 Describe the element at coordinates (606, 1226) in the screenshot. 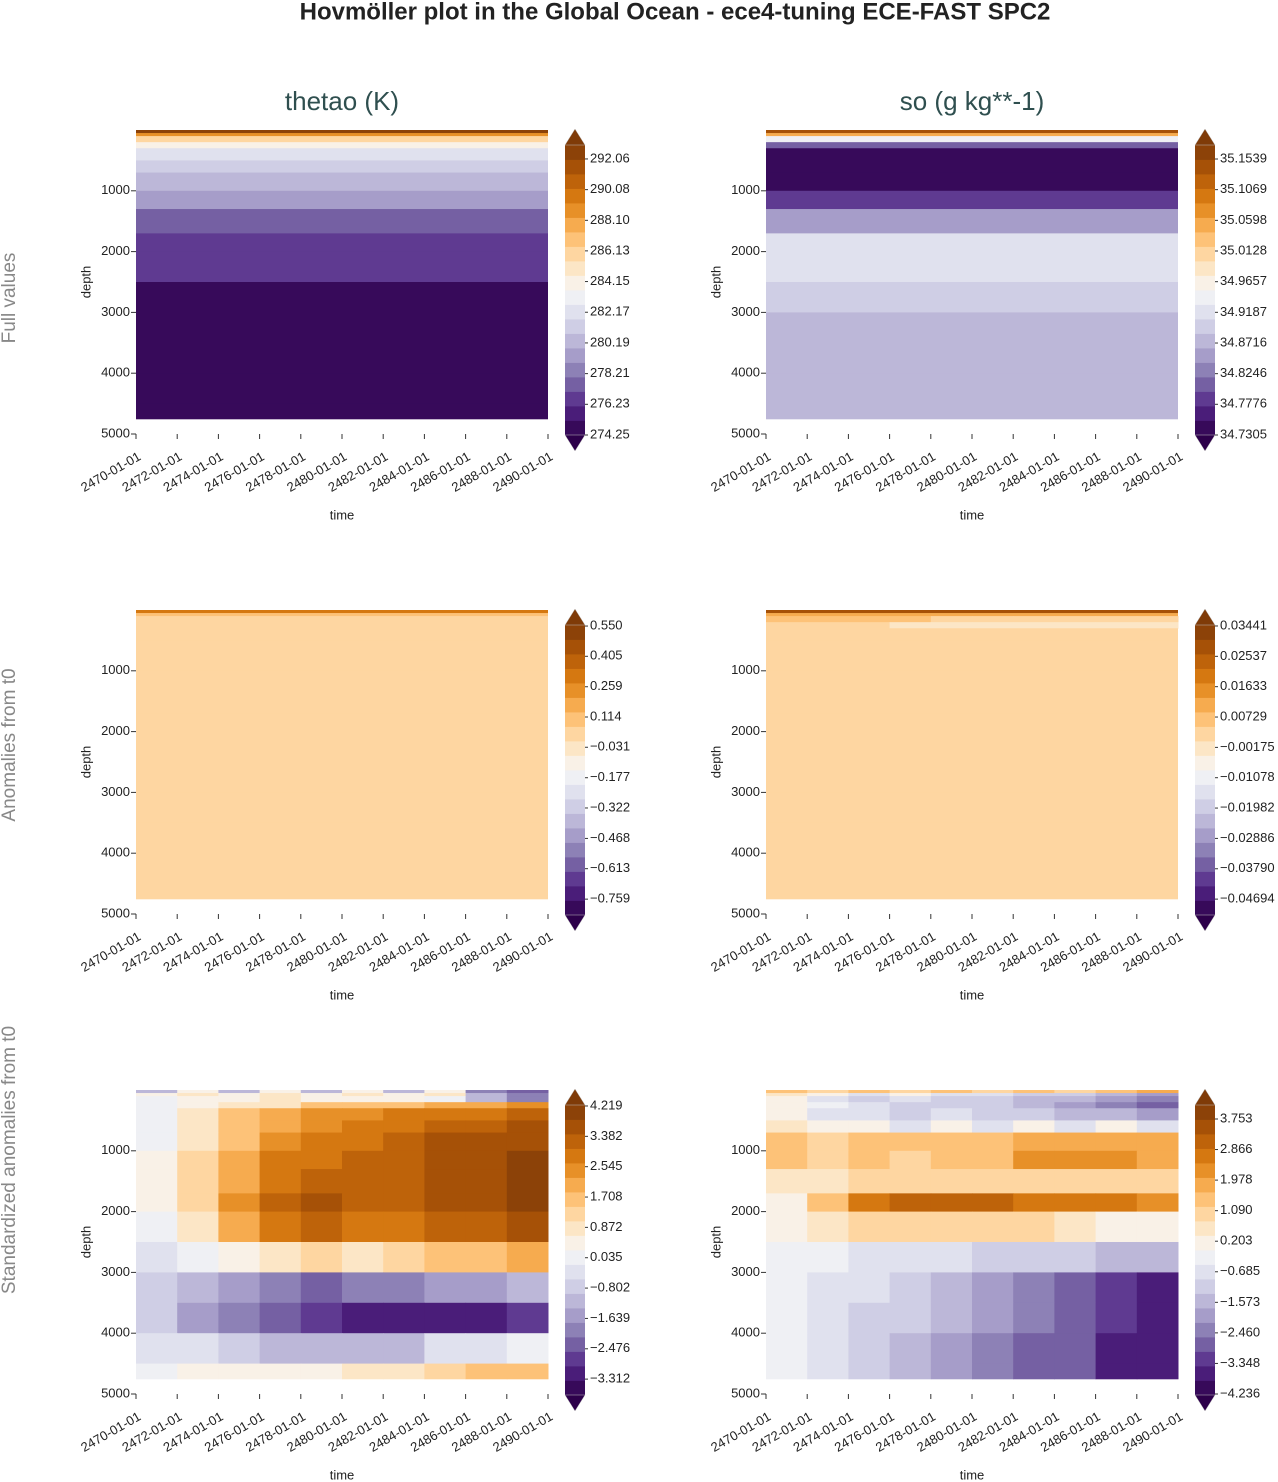

I see `colorbar-tick-label: 0.872` at that location.